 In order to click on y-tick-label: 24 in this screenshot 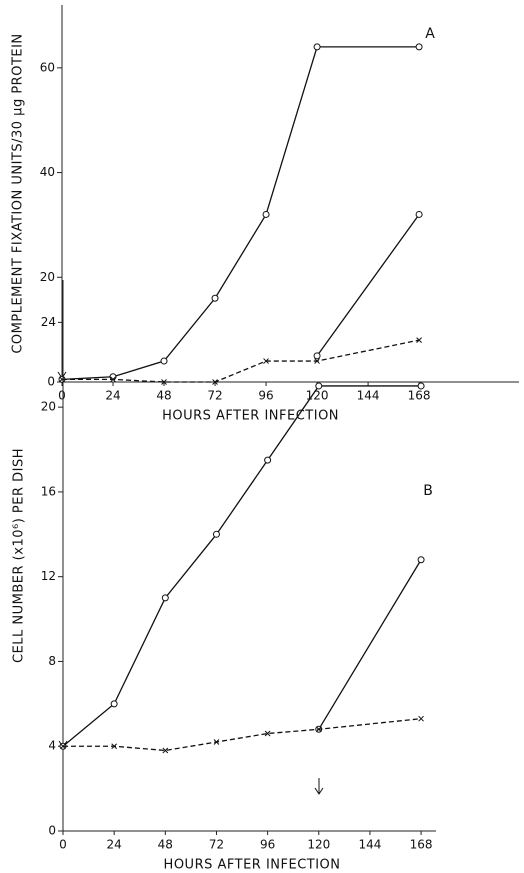, I will do `click(48, 322)`.